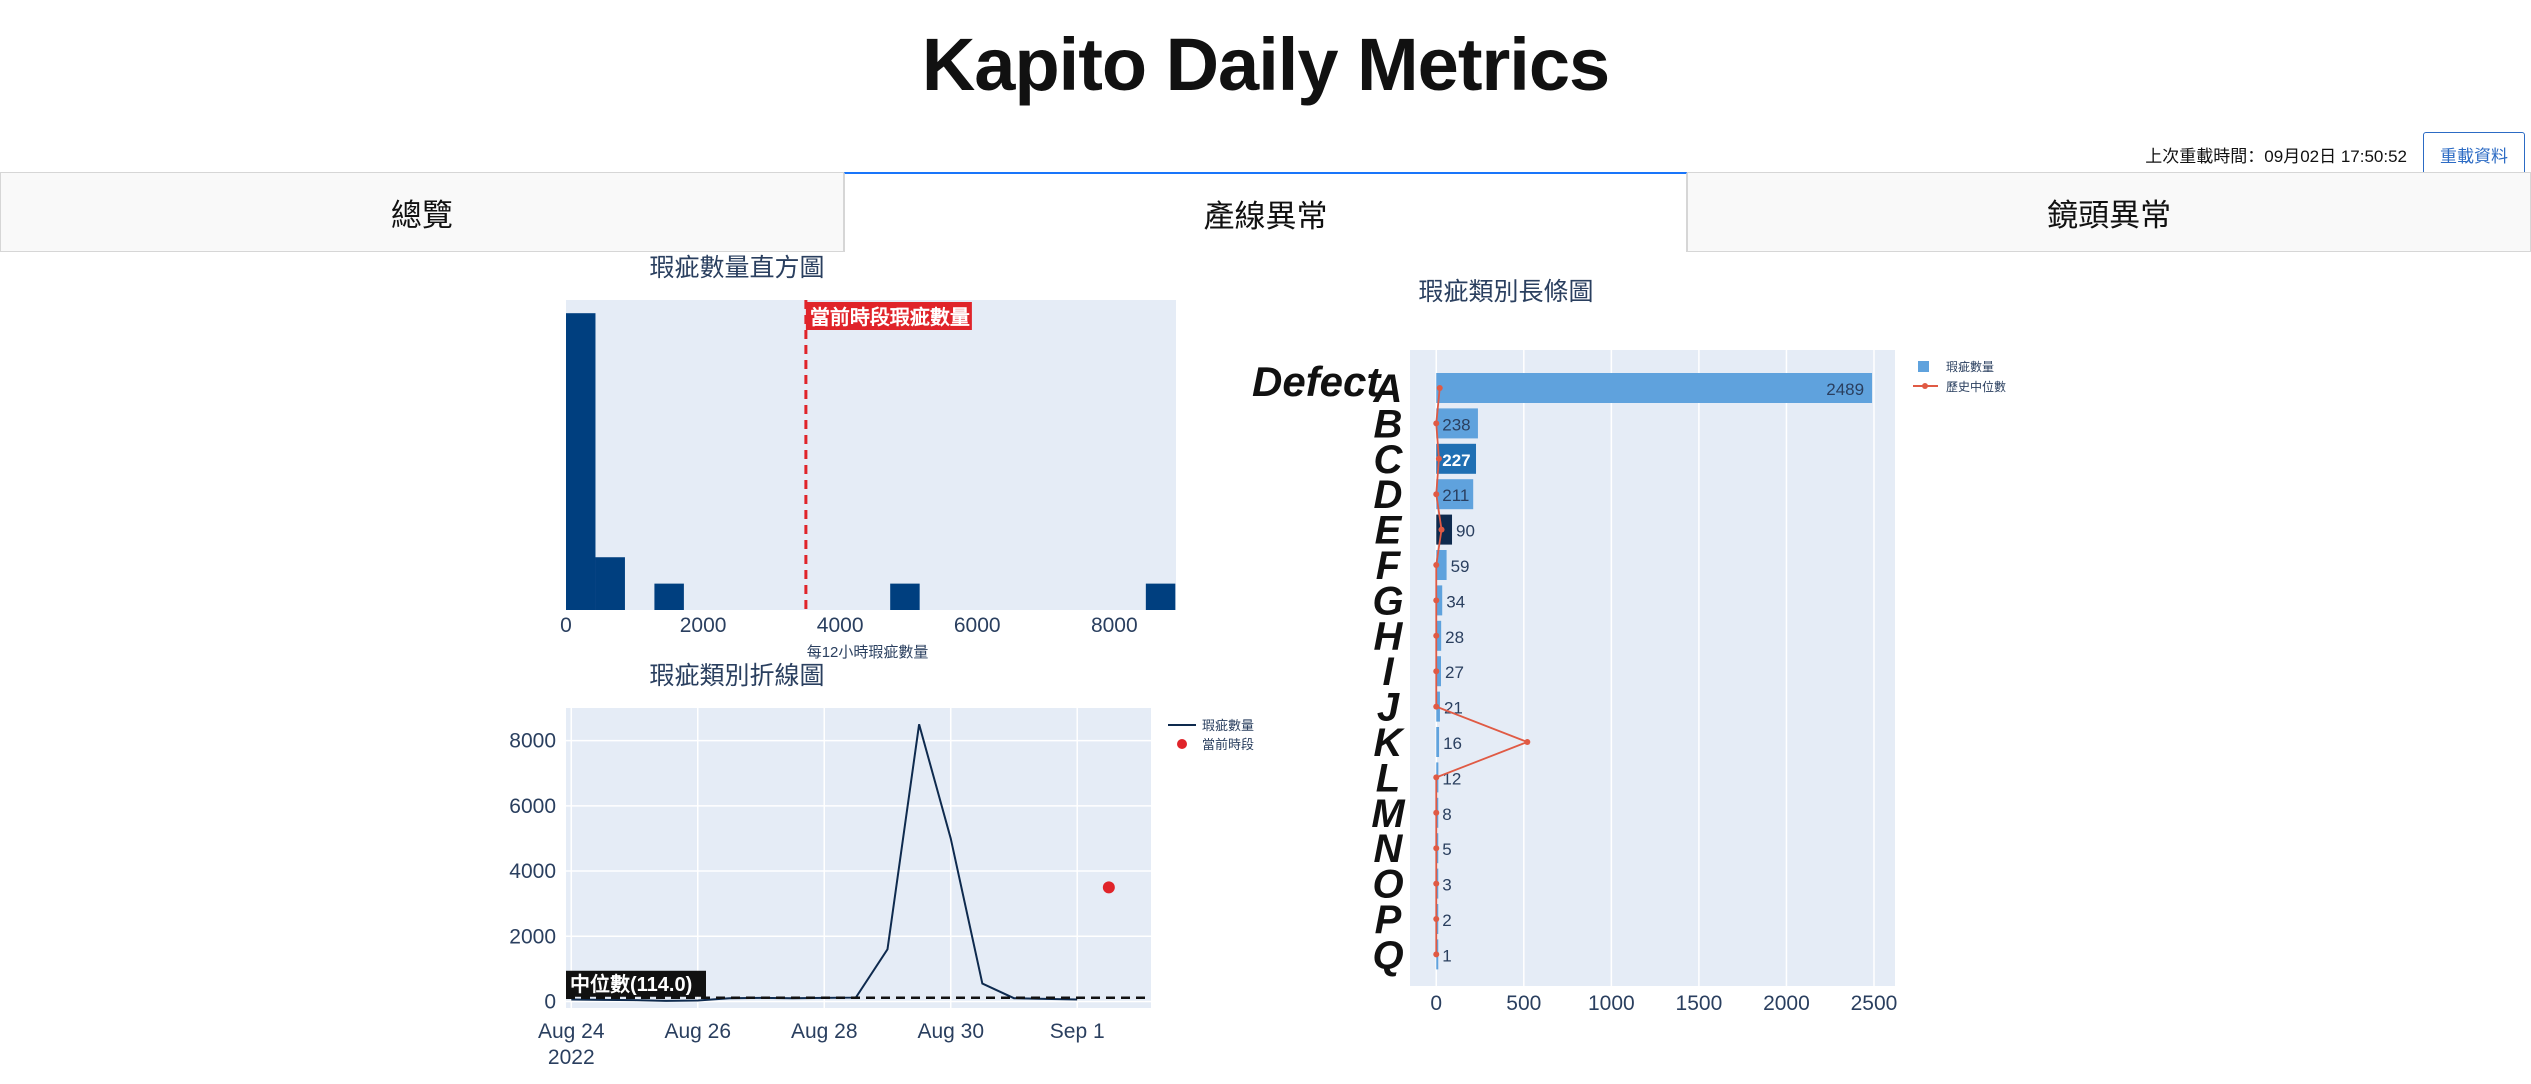 The height and width of the screenshot is (1084, 2531). I want to click on legend-point-swatch, so click(1182, 744).